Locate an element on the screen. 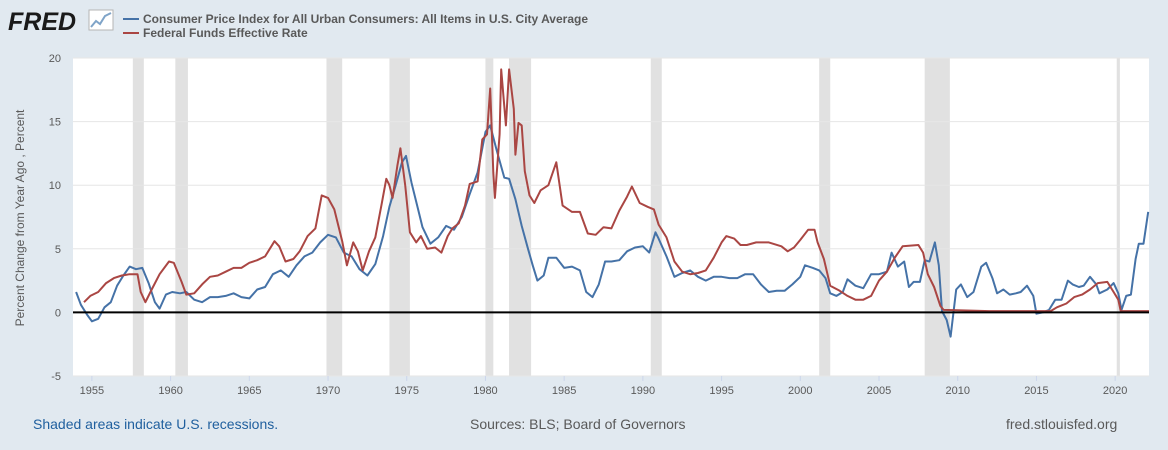 This screenshot has height=450, width=1168. y-tick-label: 15 is located at coordinates (55, 123).